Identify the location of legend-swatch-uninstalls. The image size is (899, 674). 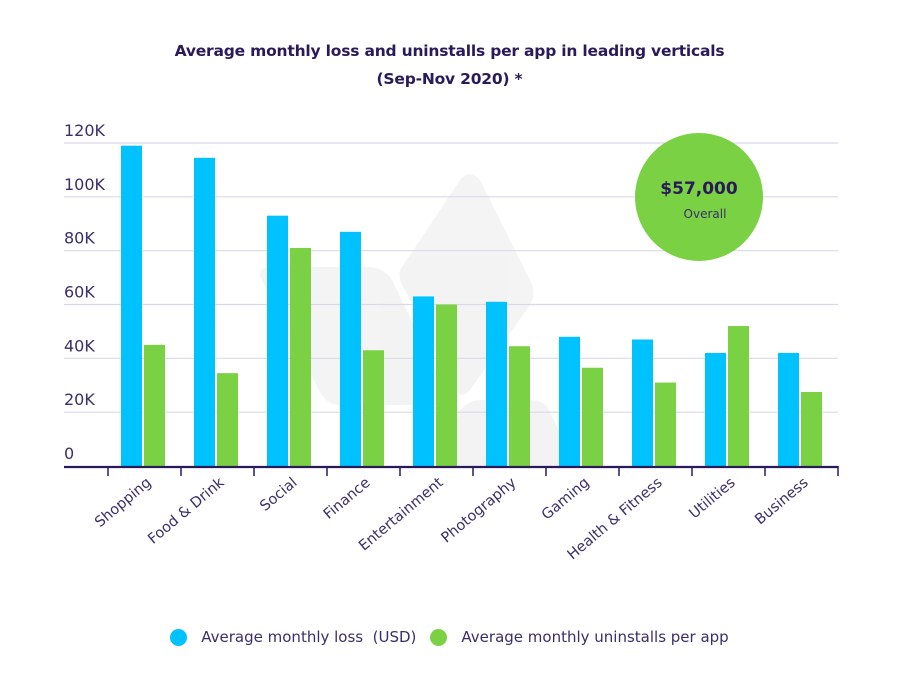
(439, 637).